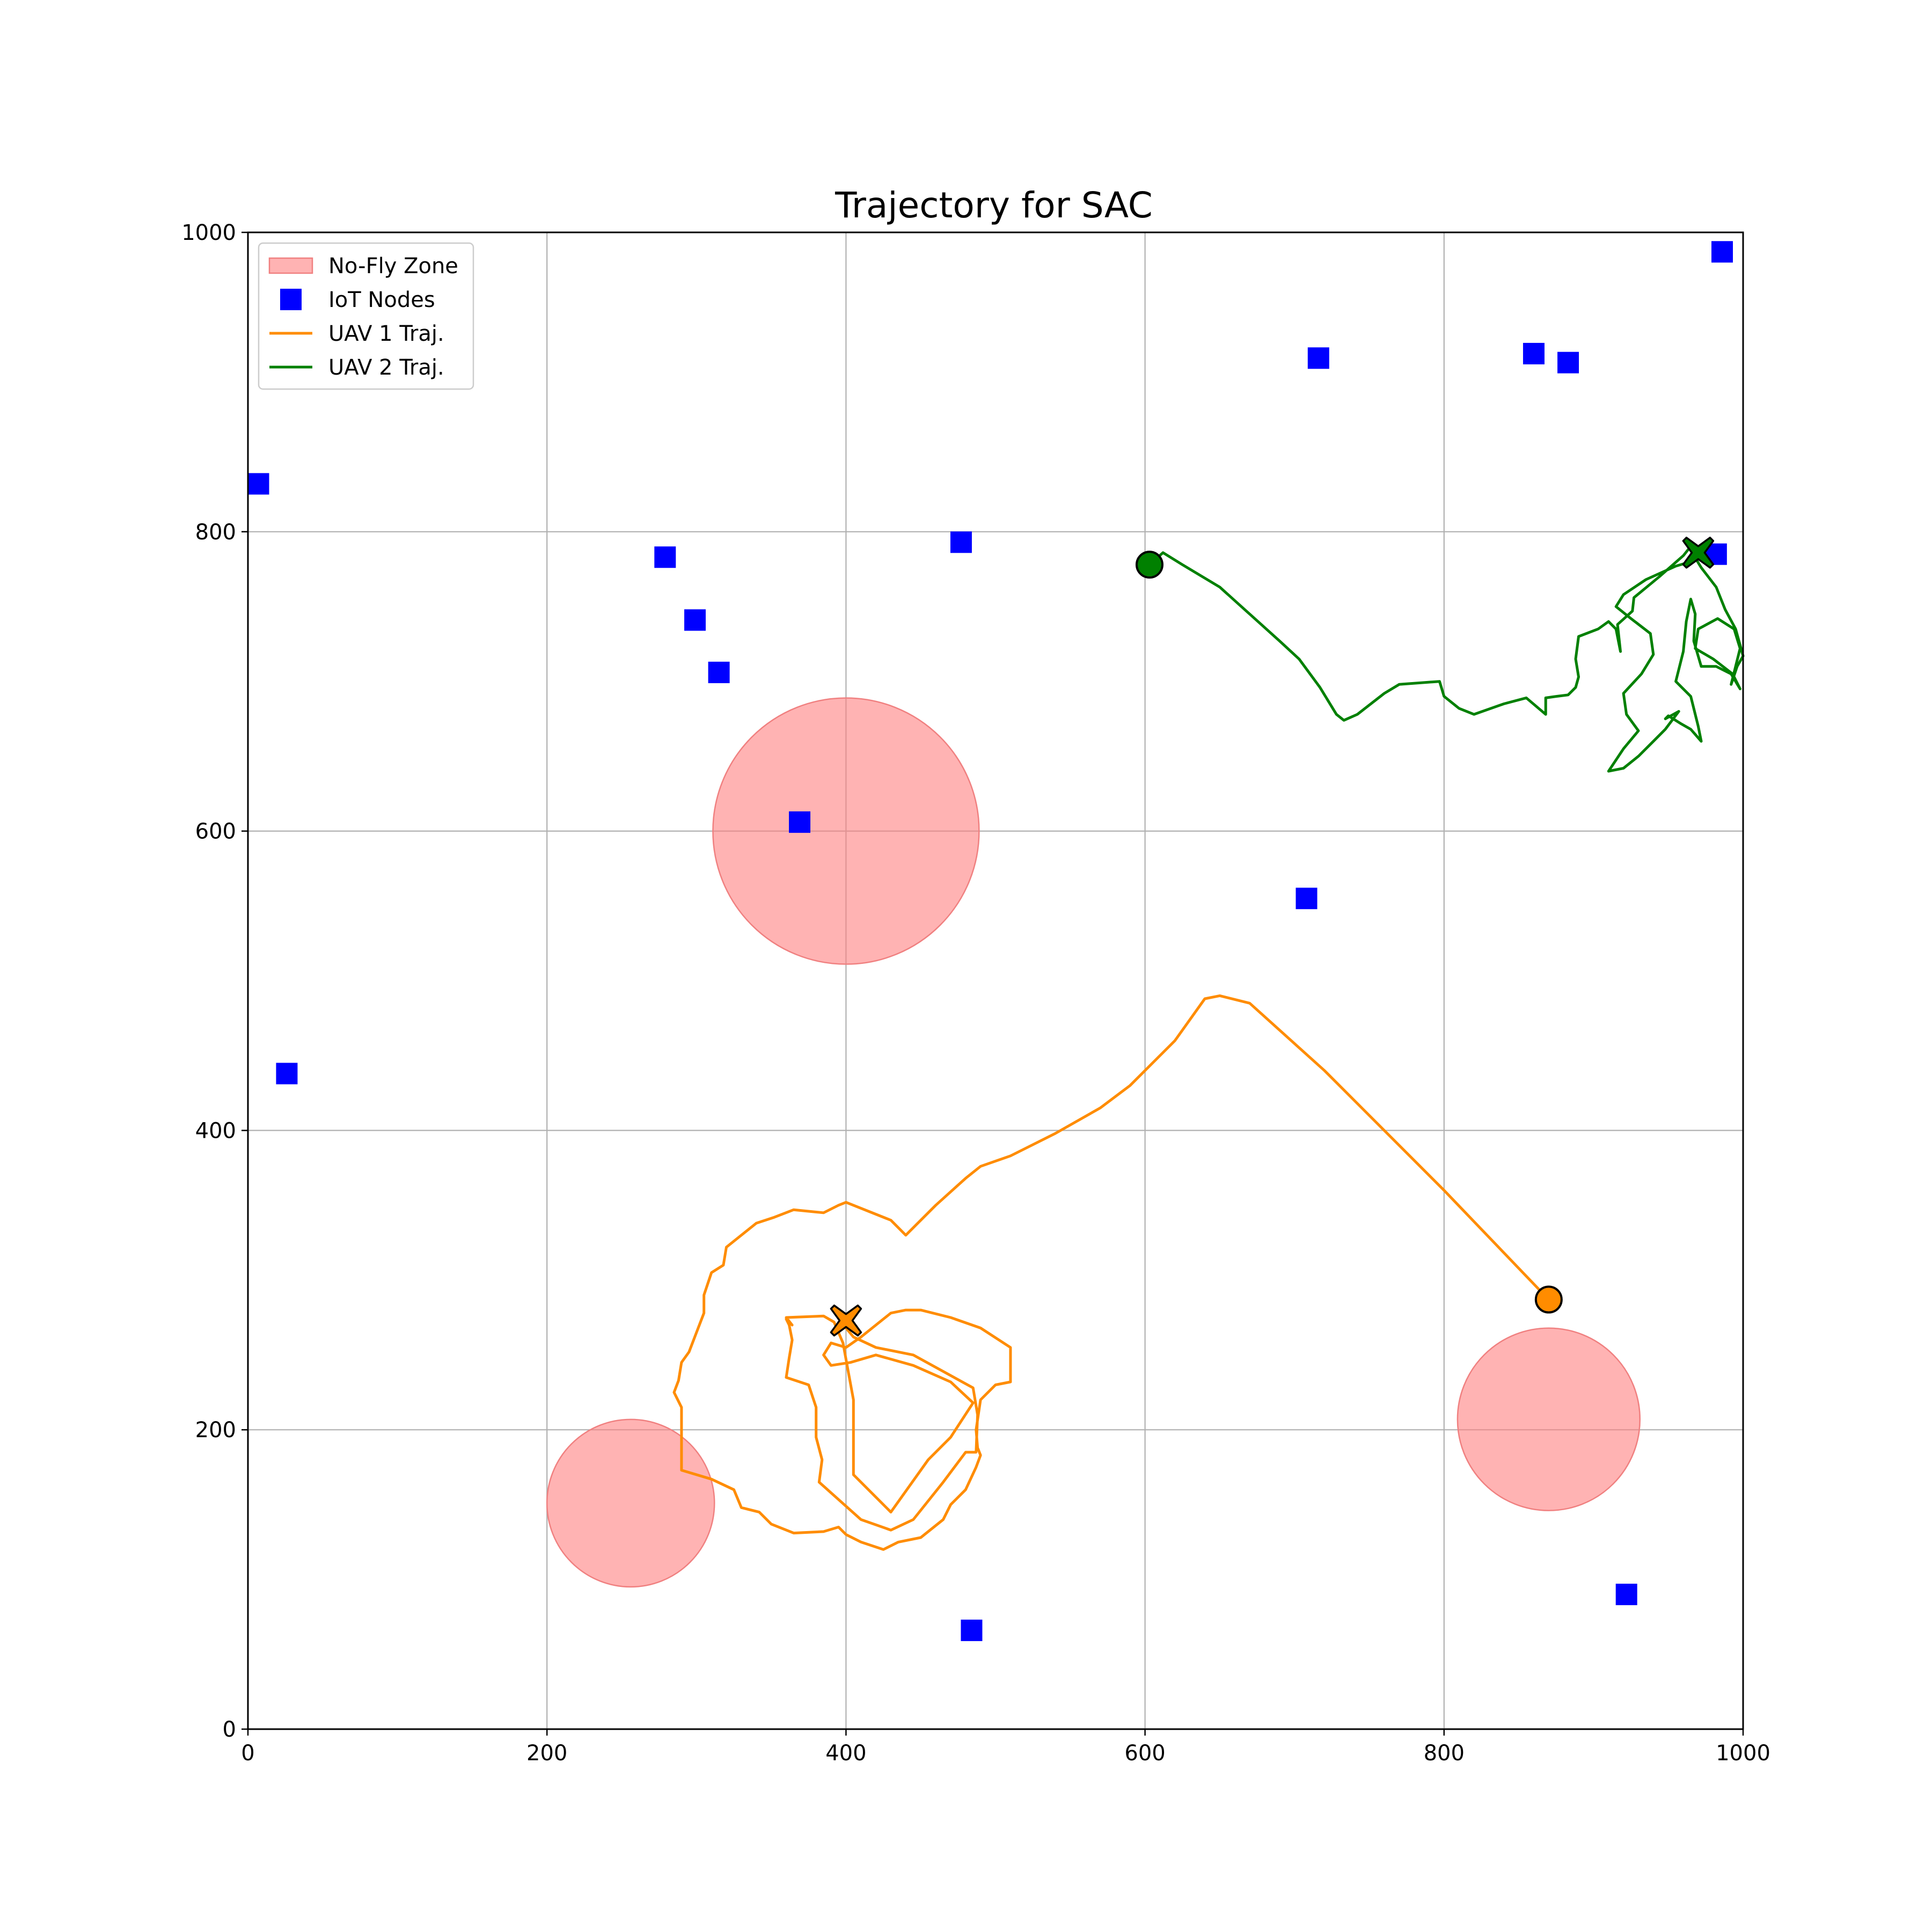 Image resolution: width=1932 pixels, height=1932 pixels. I want to click on y-tick-label: 400, so click(215, 1130).